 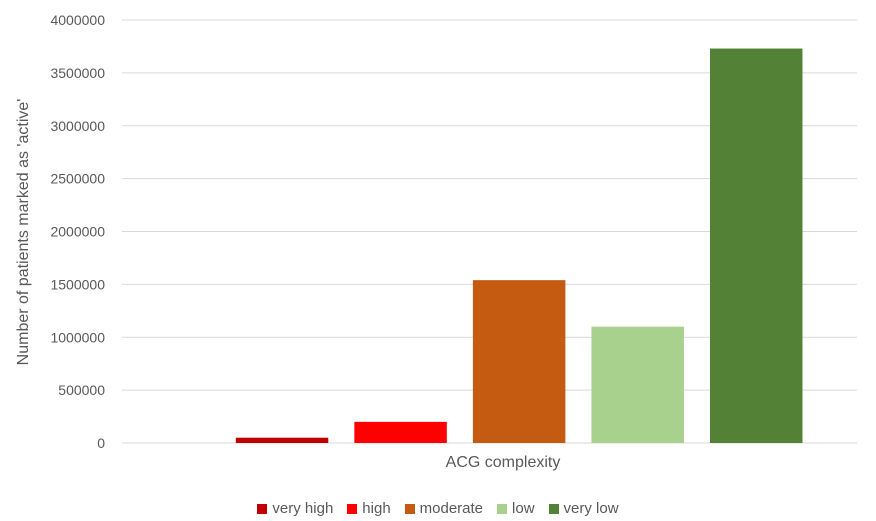 What do you see at coordinates (23, 232) in the screenshot?
I see `y-axis-label: Number of patients marked as 'active'` at bounding box center [23, 232].